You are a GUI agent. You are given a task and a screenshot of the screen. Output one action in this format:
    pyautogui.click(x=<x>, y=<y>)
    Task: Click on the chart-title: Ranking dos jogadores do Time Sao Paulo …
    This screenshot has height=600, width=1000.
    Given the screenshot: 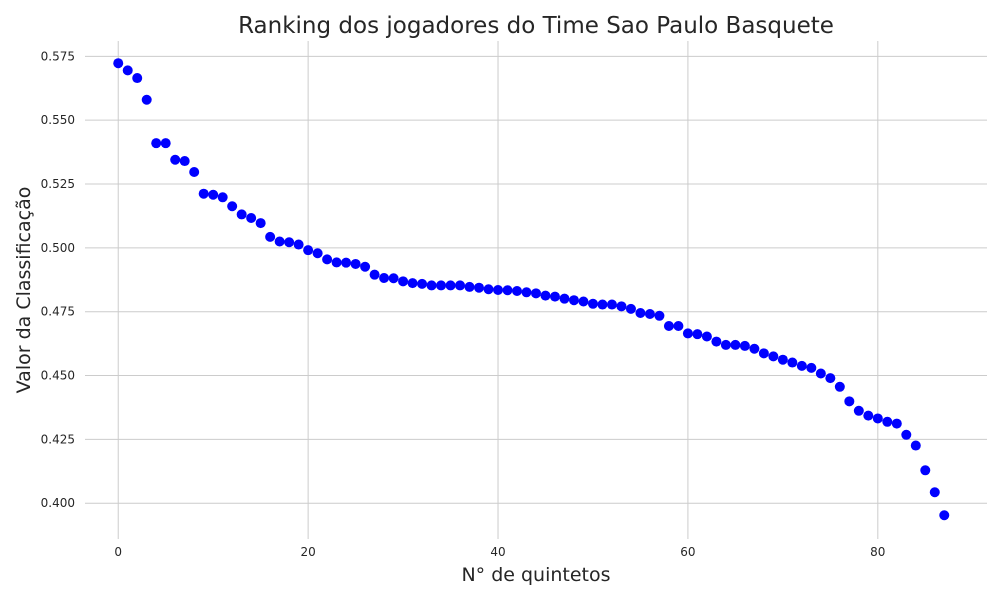 What is the action you would take?
    pyautogui.click(x=536, y=26)
    